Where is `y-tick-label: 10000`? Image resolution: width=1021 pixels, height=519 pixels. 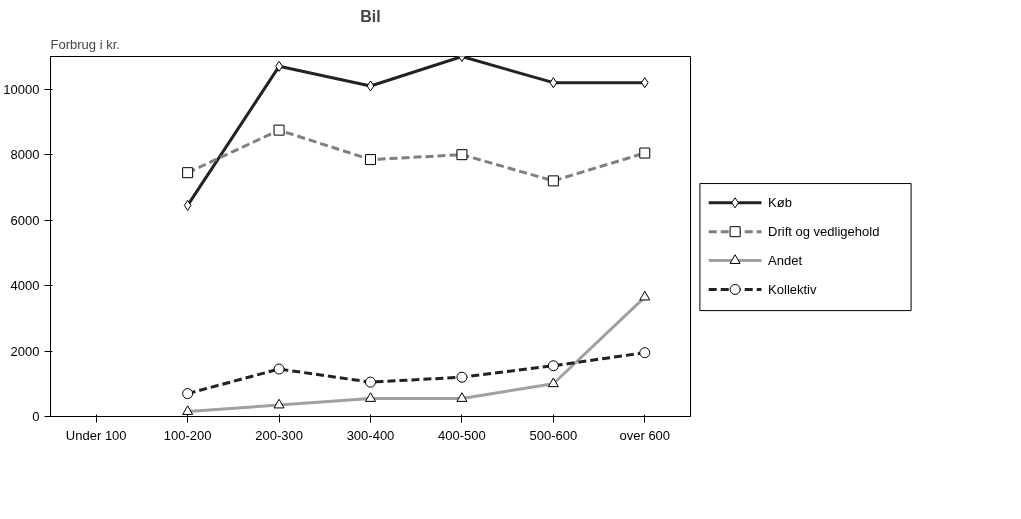 y-tick-label: 10000 is located at coordinates (21, 89).